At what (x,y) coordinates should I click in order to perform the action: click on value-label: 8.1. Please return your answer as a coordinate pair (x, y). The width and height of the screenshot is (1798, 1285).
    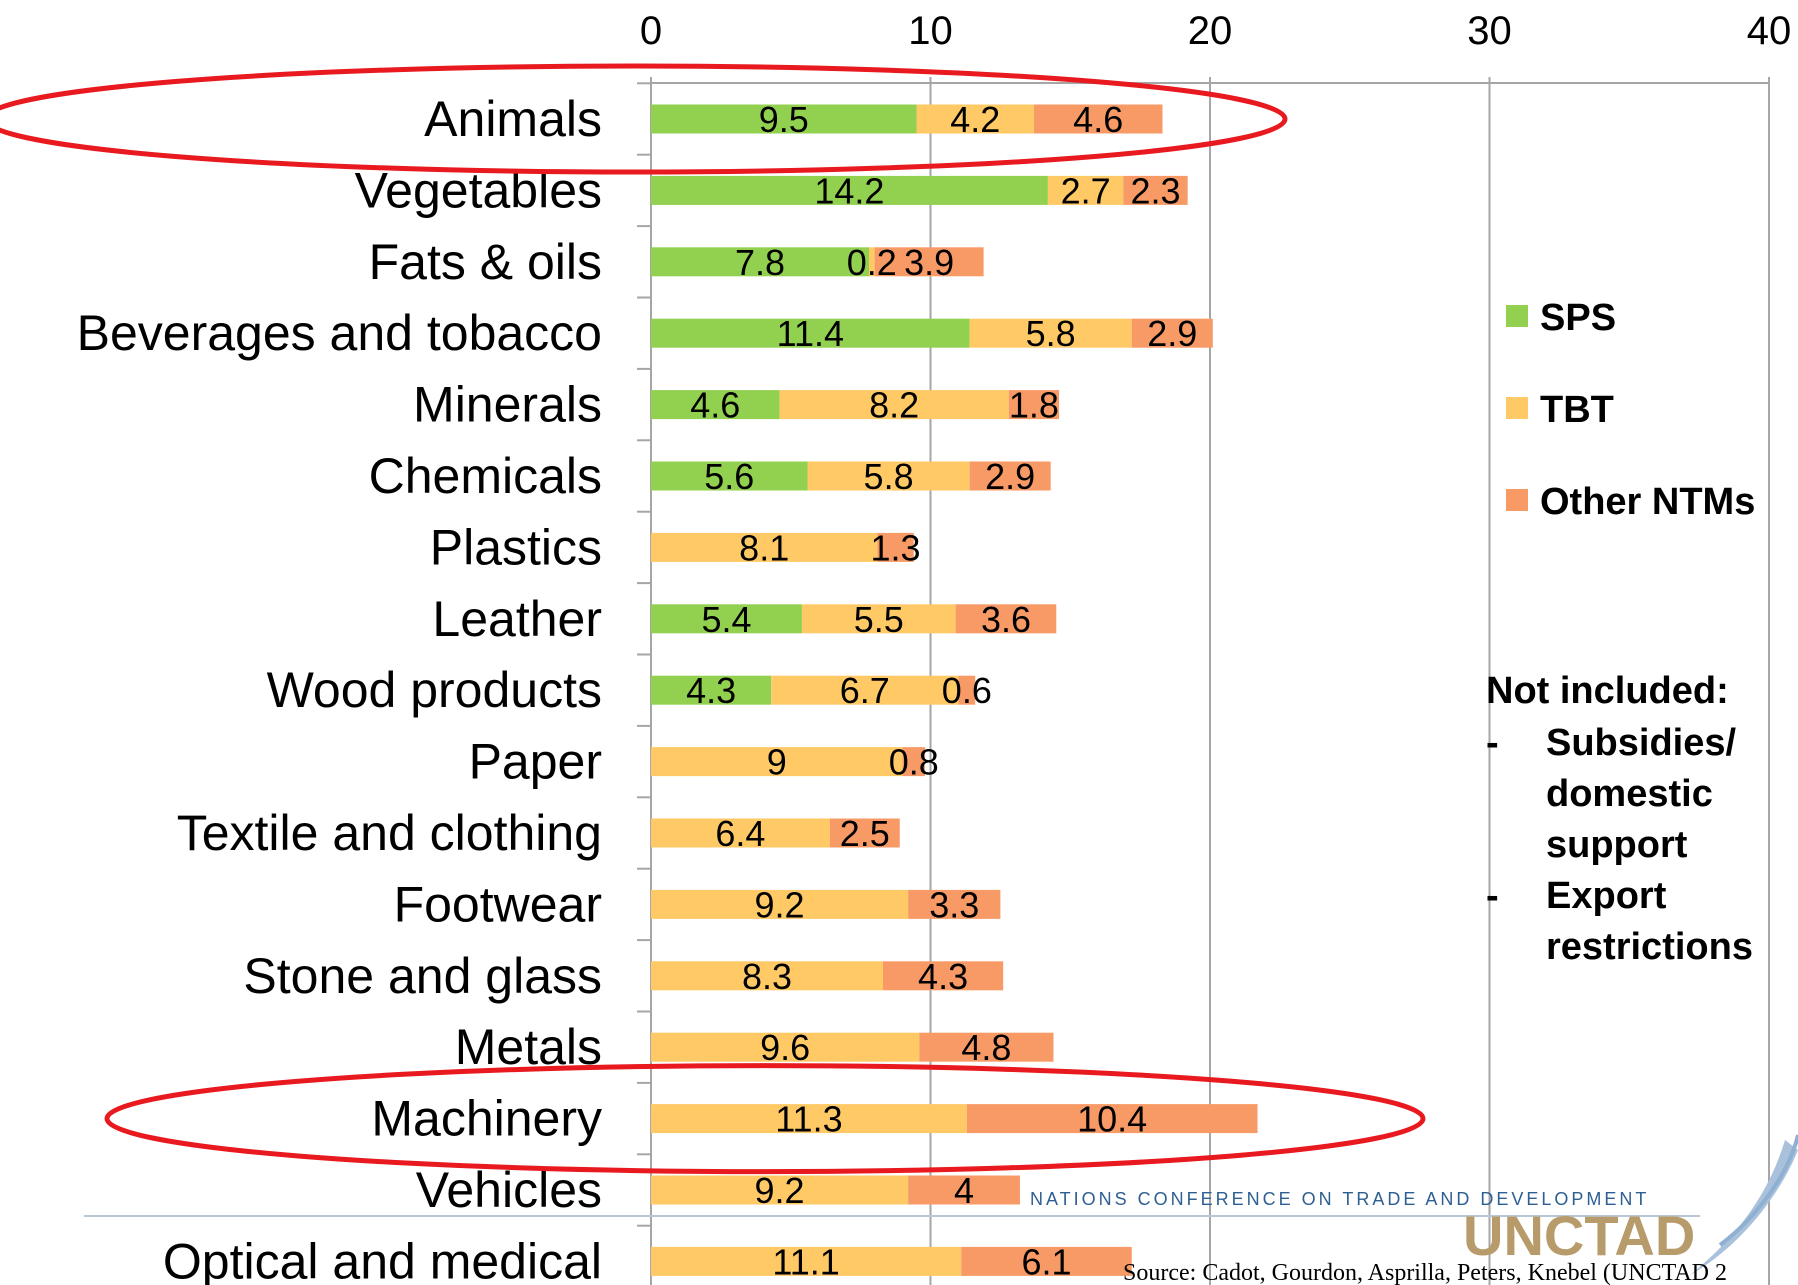
    Looking at the image, I should click on (764, 547).